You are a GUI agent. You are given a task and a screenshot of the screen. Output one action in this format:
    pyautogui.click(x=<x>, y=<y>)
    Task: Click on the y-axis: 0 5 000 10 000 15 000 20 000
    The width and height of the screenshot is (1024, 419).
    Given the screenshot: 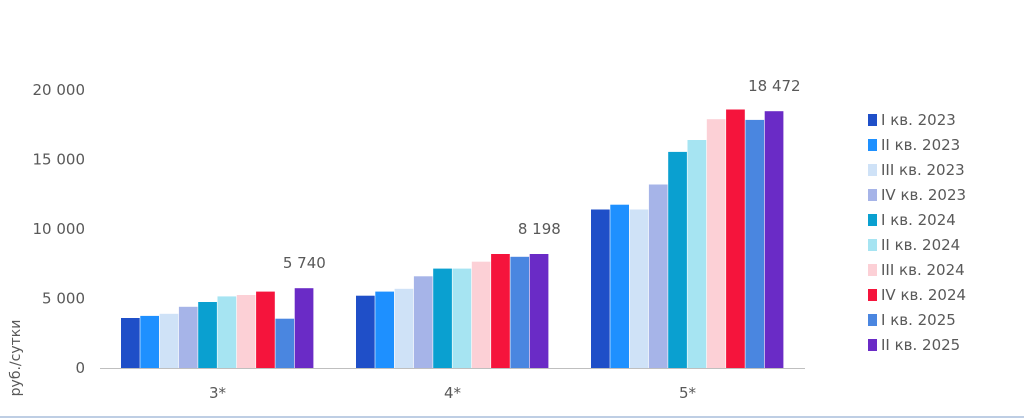 What is the action you would take?
    pyautogui.click(x=59, y=229)
    